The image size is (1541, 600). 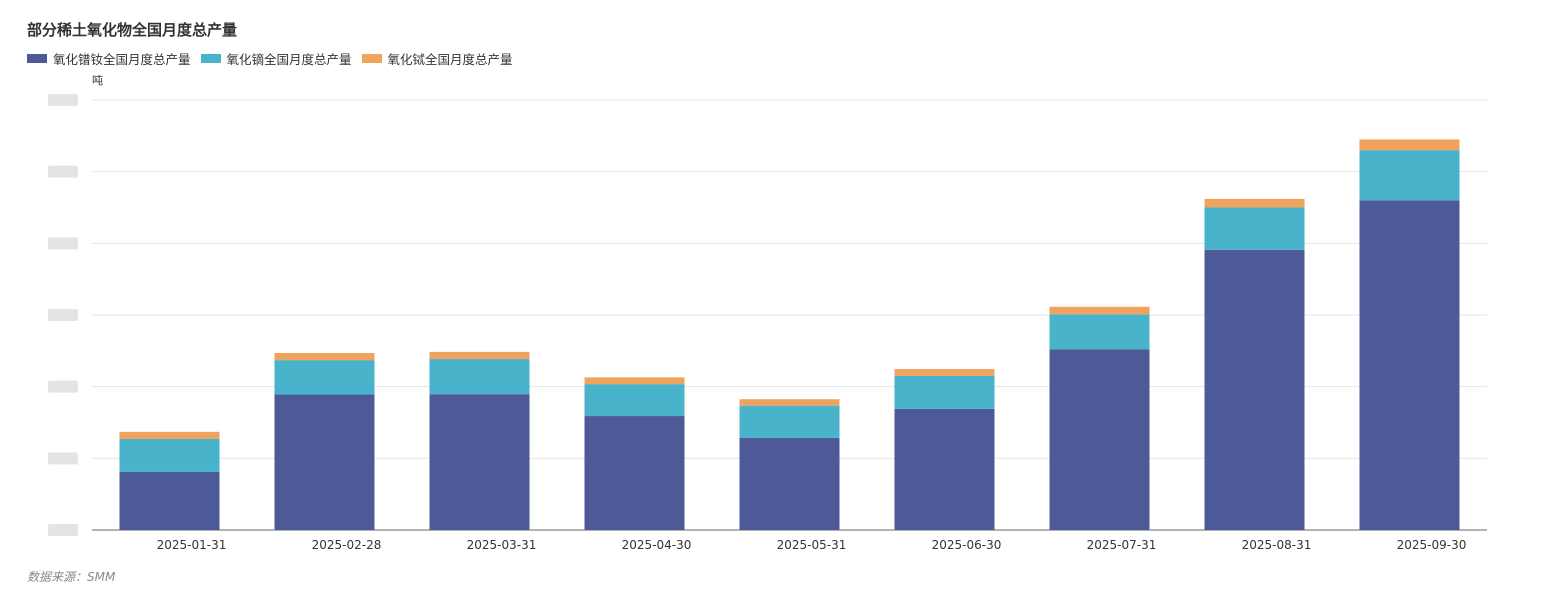 I want to click on x-tick-label: 2025-02-28, so click(x=347, y=545).